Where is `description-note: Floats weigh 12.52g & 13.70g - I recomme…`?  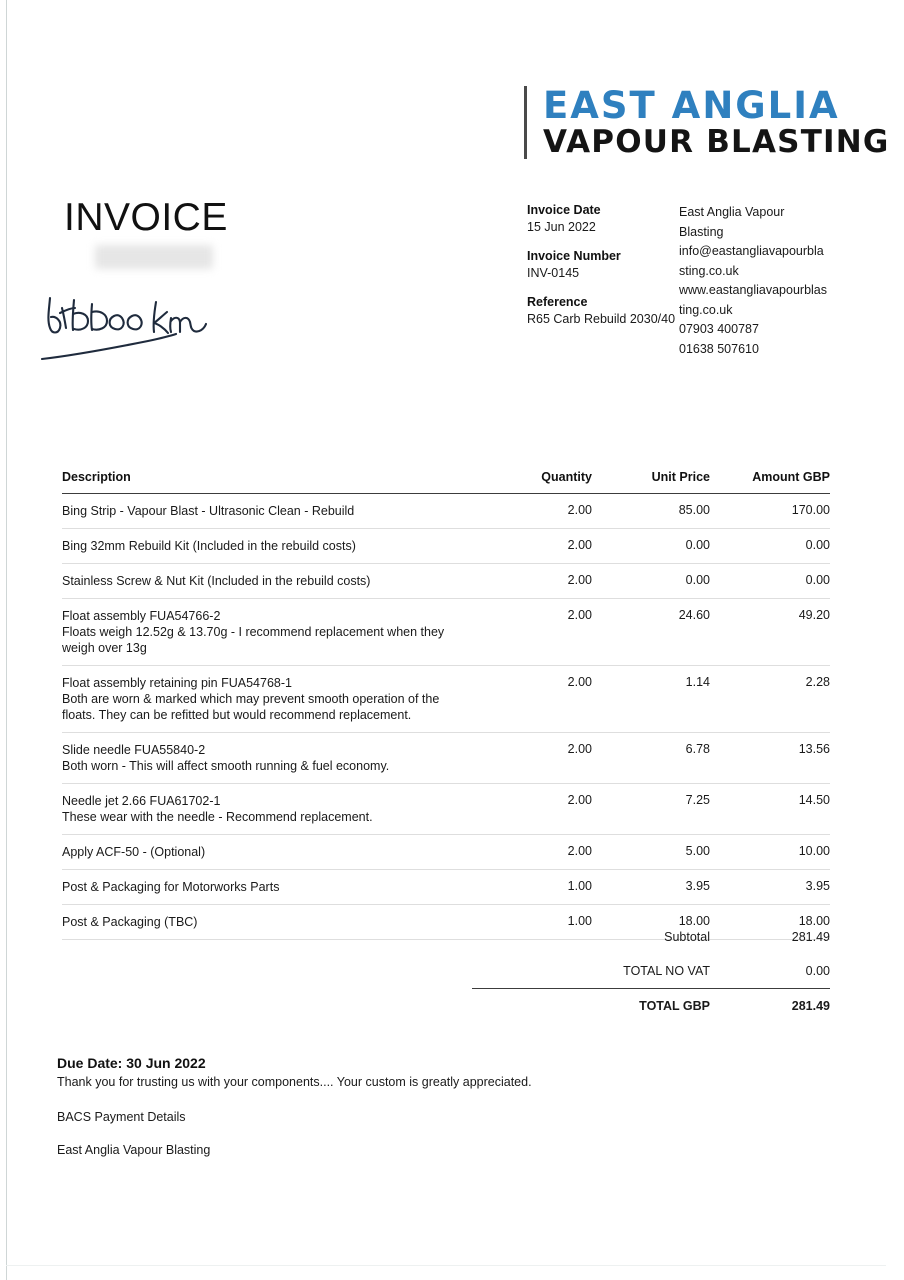 description-note: Floats weigh 12.52g & 13.70g - I recomme… is located at coordinates (253, 640).